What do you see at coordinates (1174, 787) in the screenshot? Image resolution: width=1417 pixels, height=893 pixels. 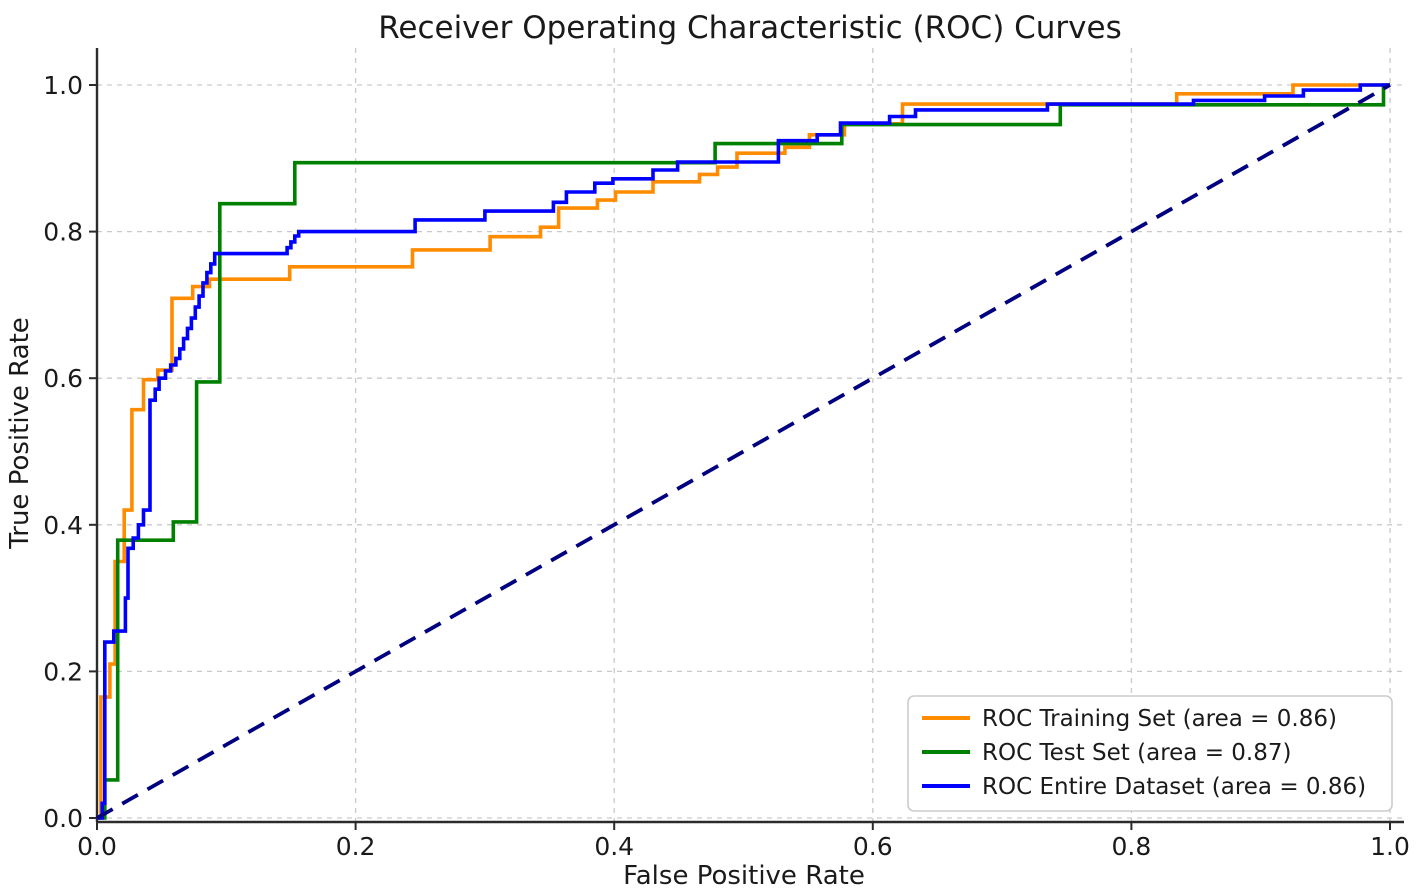 I see `legend-label-roc-entire-dataset: ROC Entire Dataset (area = 0.86)` at bounding box center [1174, 787].